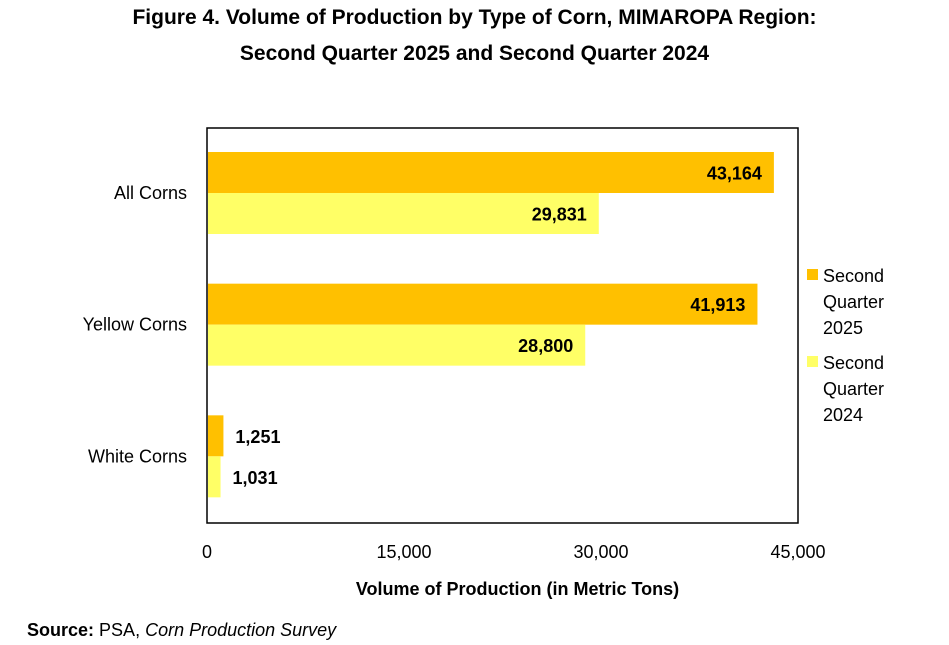 The height and width of the screenshot is (645, 949). I want to click on data-label: 1,031, so click(255, 478).